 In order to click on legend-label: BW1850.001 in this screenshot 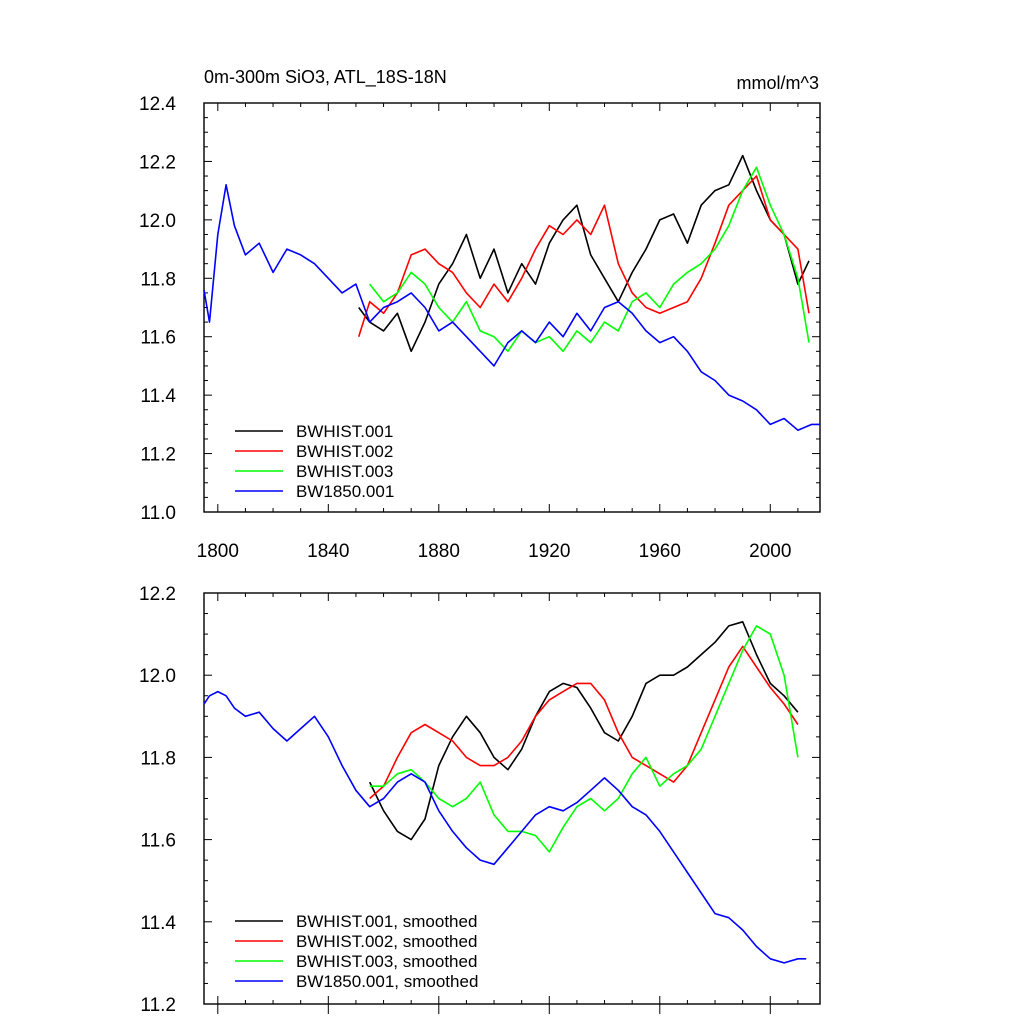, I will do `click(345, 491)`.